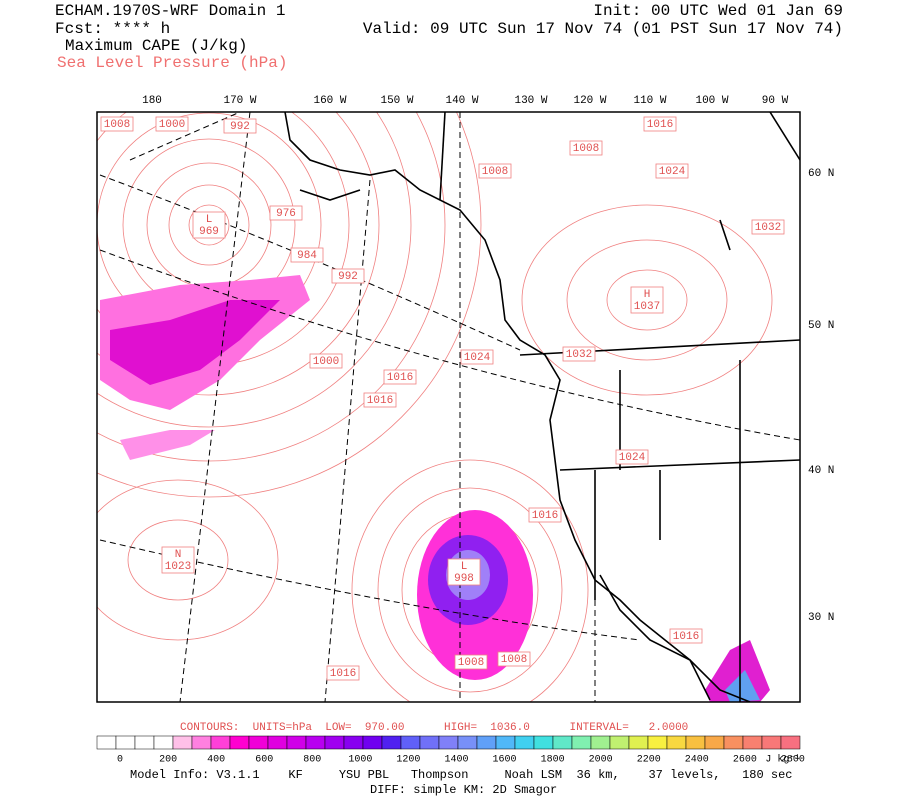 This screenshot has width=900, height=805. What do you see at coordinates (553, 760) in the screenshot?
I see `colorbar-tick-label: 1800` at bounding box center [553, 760].